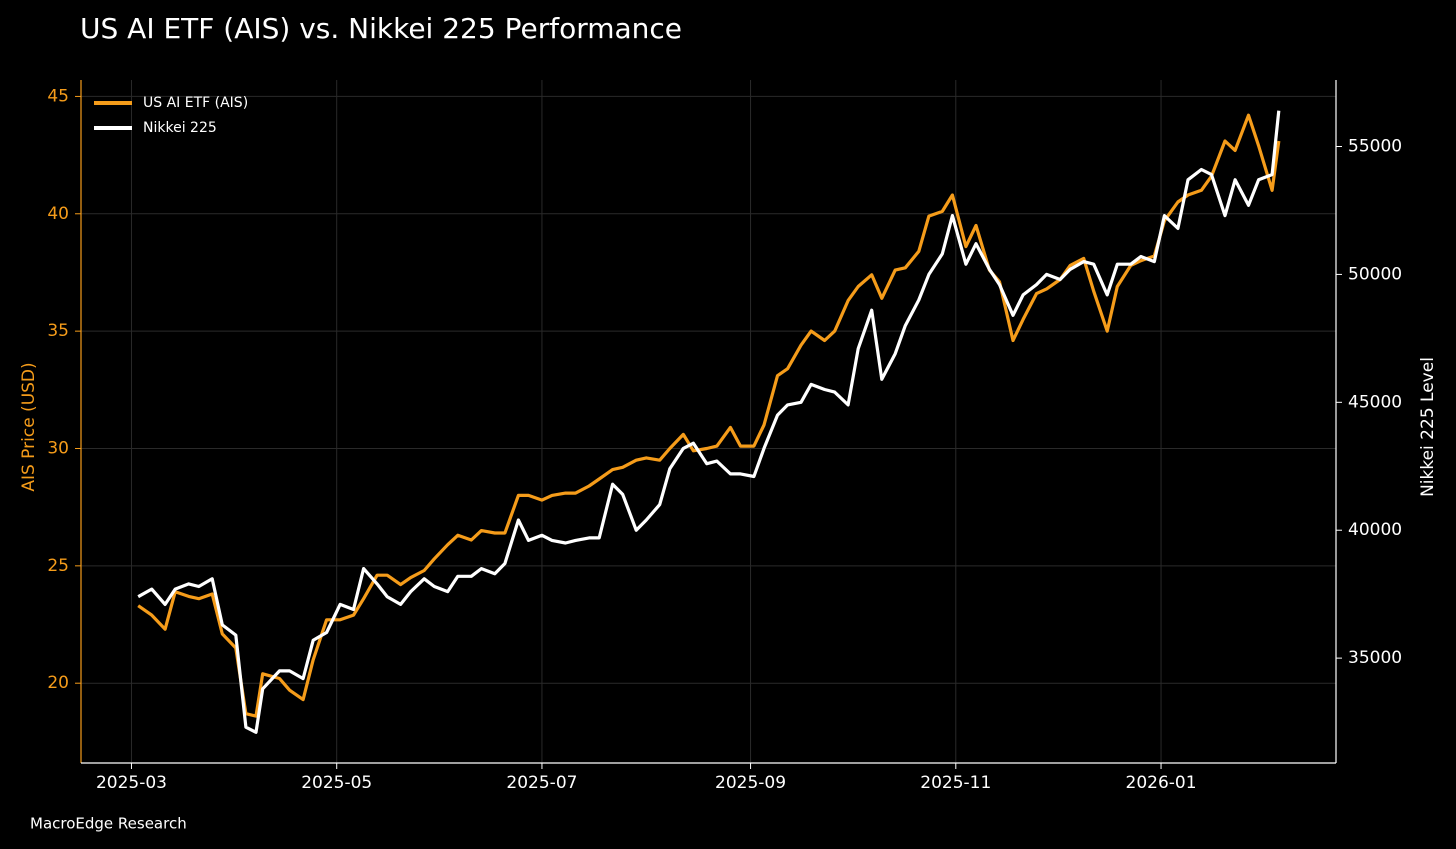  I want to click on x-tick-label: 2025-05, so click(336, 783).